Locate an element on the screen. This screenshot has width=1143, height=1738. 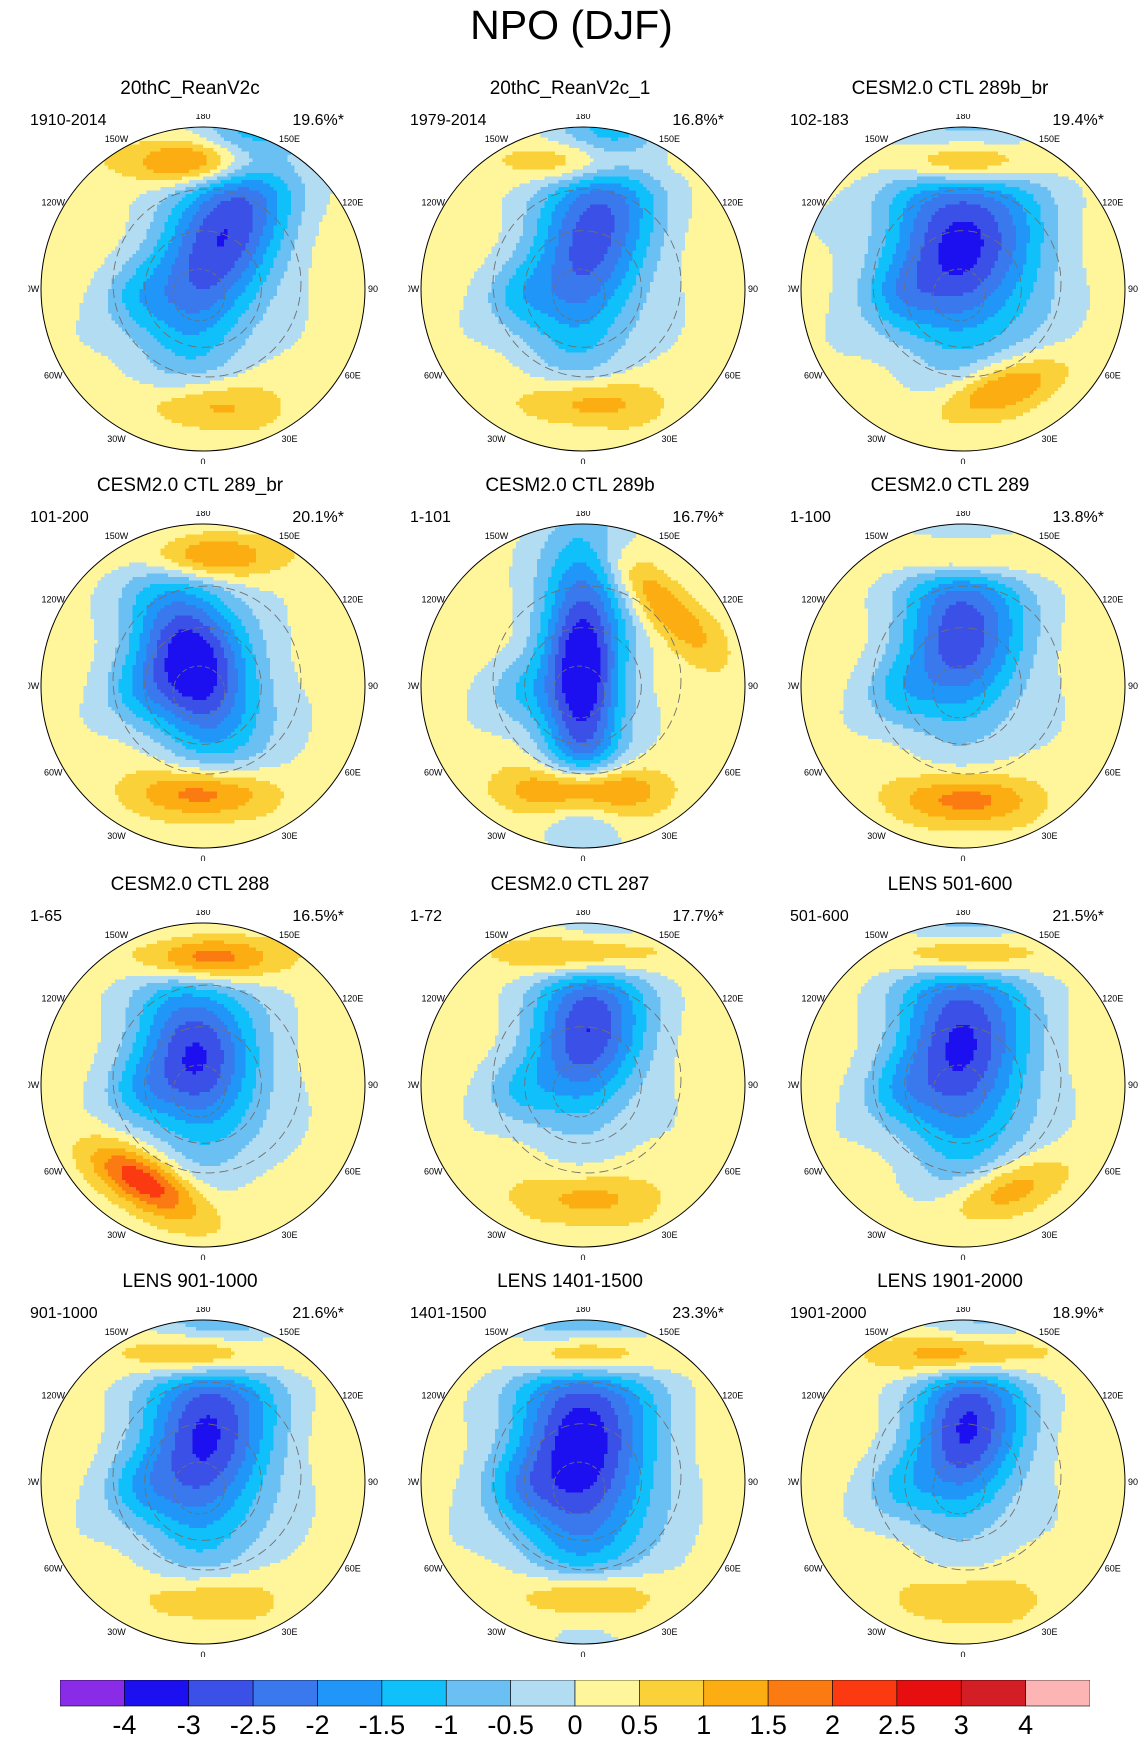
panel-title: CESM2.0 CTL 288 is located at coordinates (190, 885).